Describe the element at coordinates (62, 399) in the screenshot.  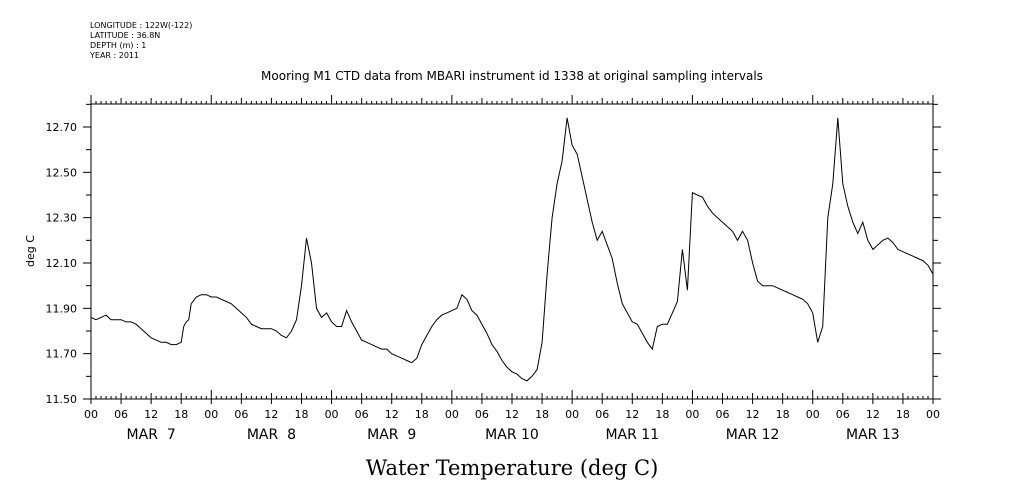
I see `y-tick-label: 11.50` at that location.